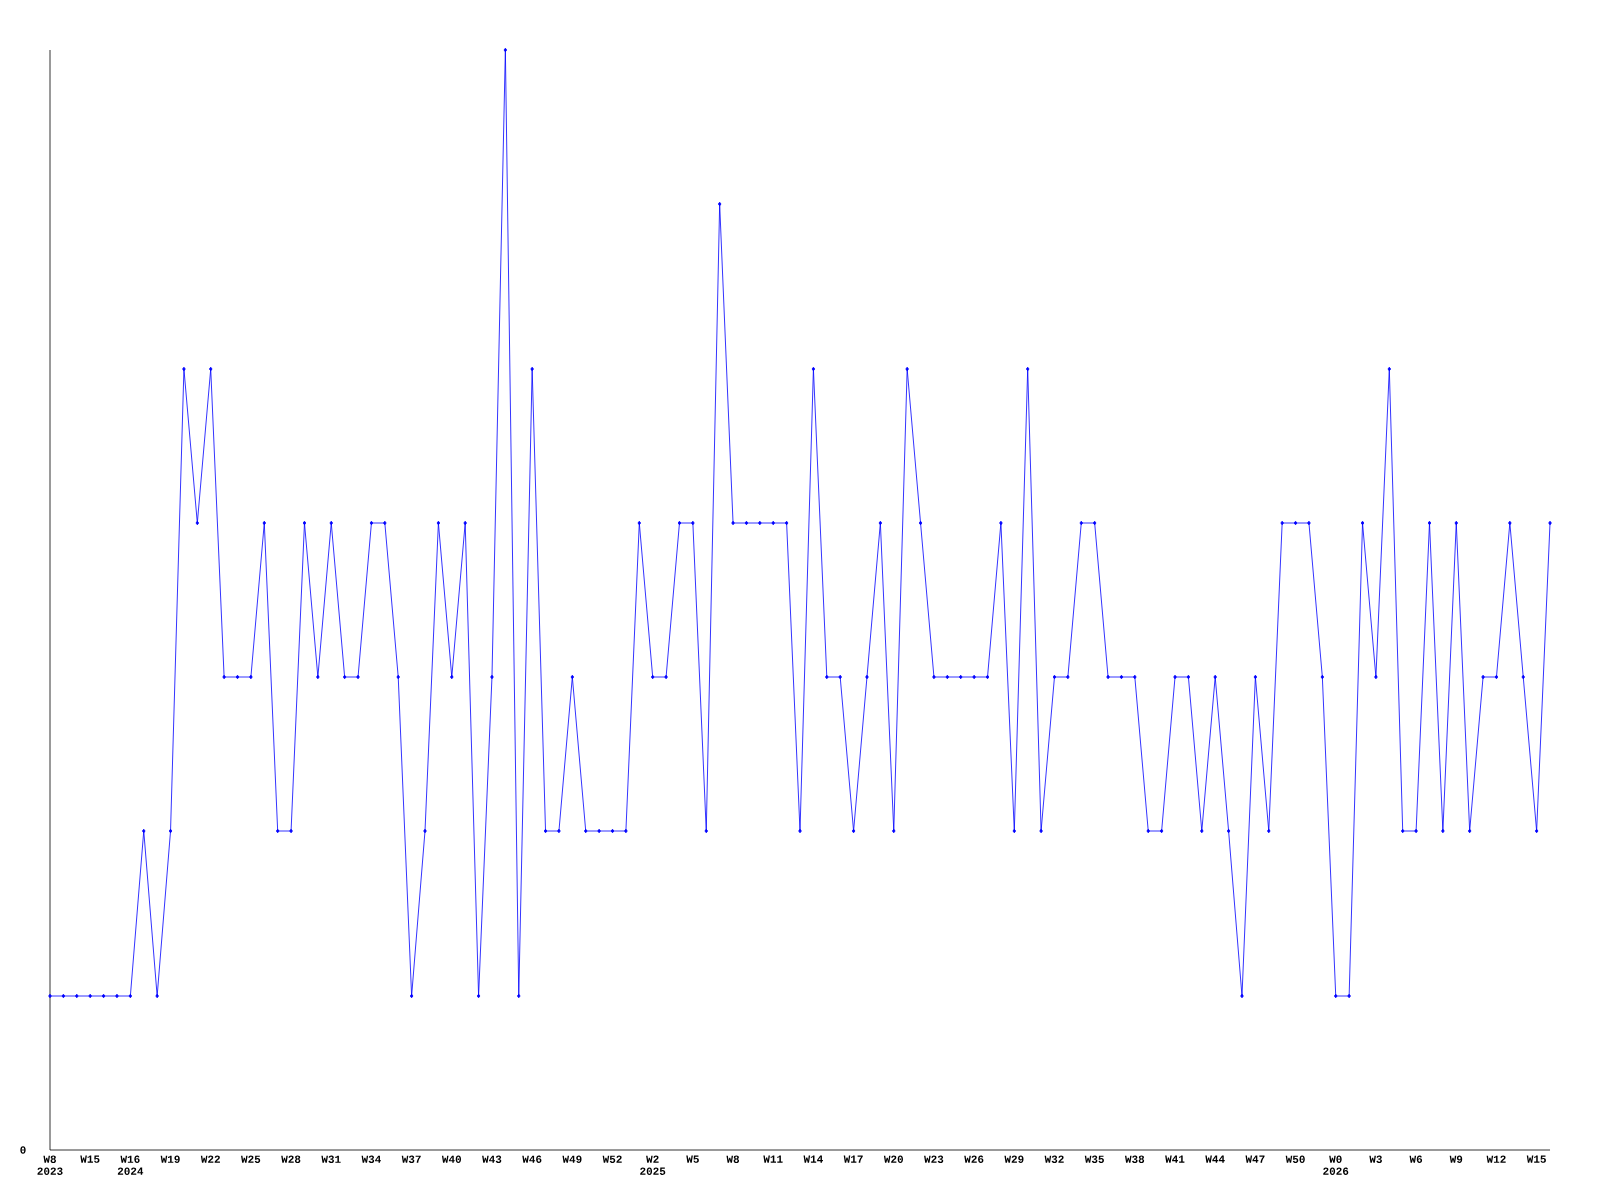 This screenshot has width=1600, height=1200. What do you see at coordinates (251, 1159) in the screenshot?
I see `x-tick-label: W25` at bounding box center [251, 1159].